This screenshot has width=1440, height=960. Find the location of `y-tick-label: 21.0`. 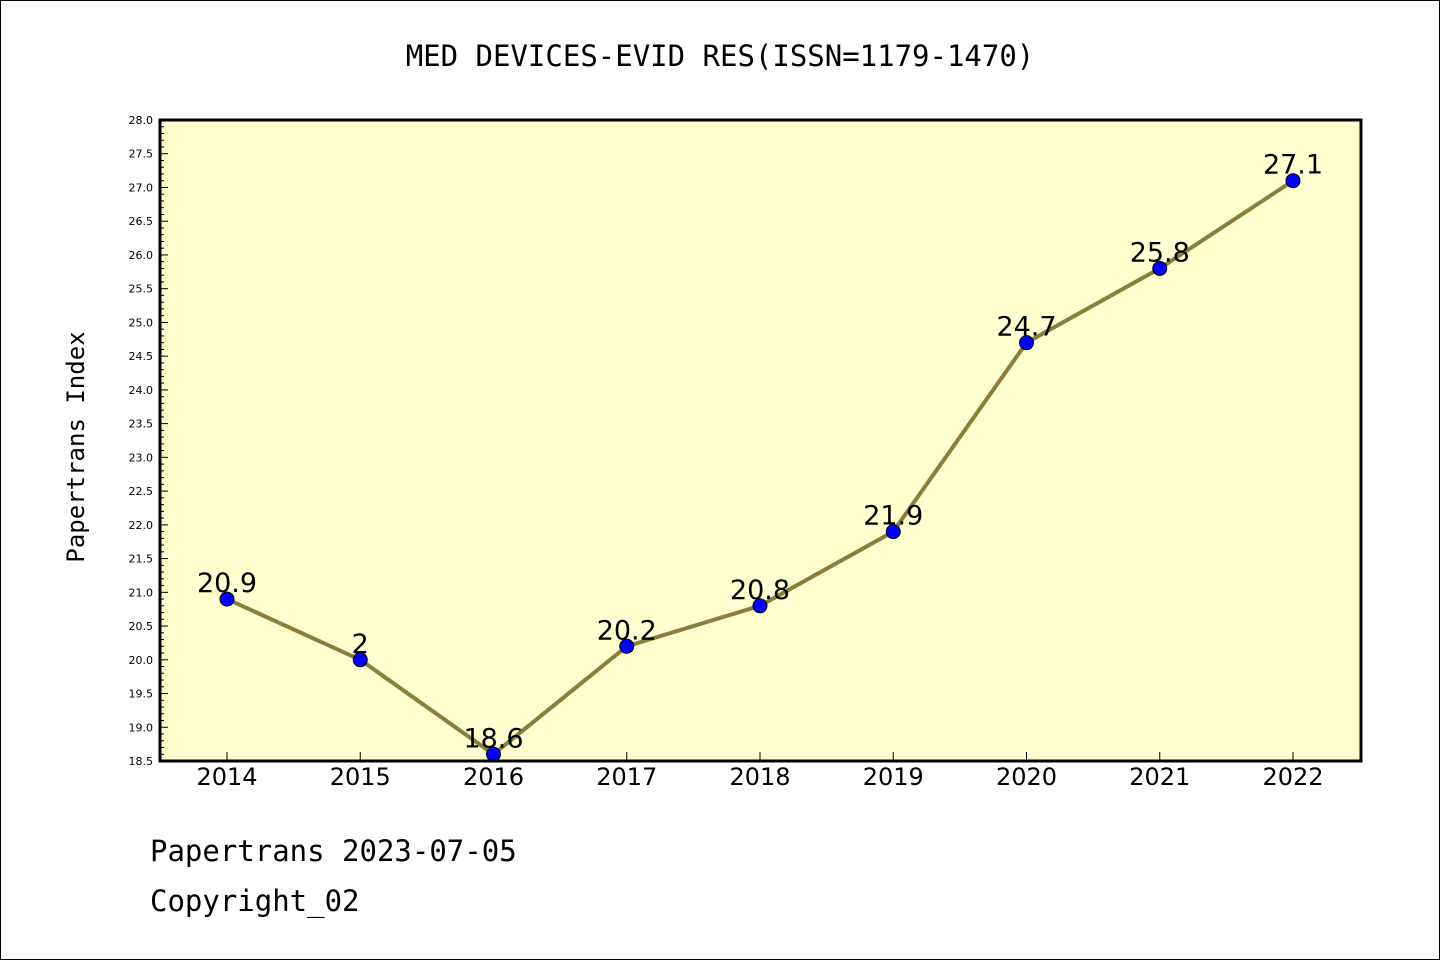

y-tick-label: 21.0 is located at coordinates (141, 592).